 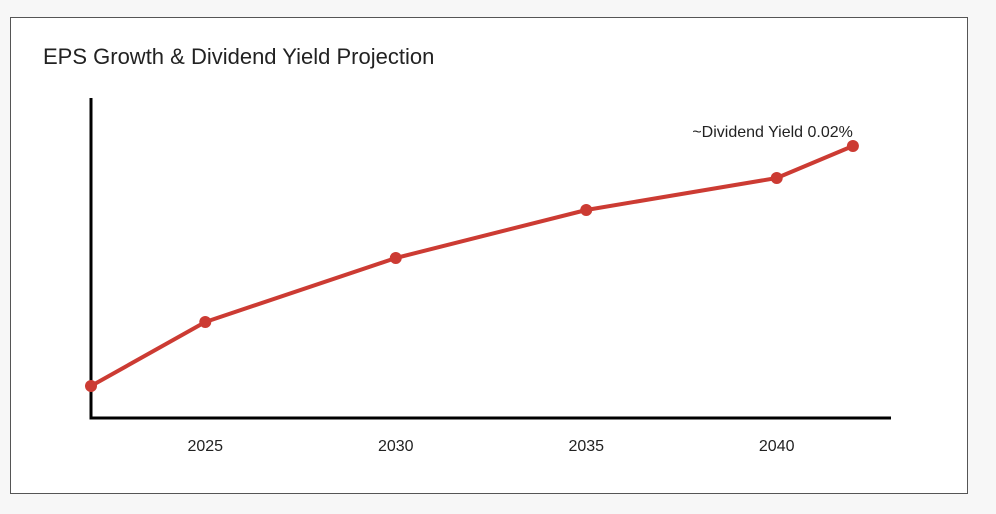 What do you see at coordinates (772, 132) in the screenshot?
I see `dividend-yield-annotation: ~Dividend Yield 0.02%` at bounding box center [772, 132].